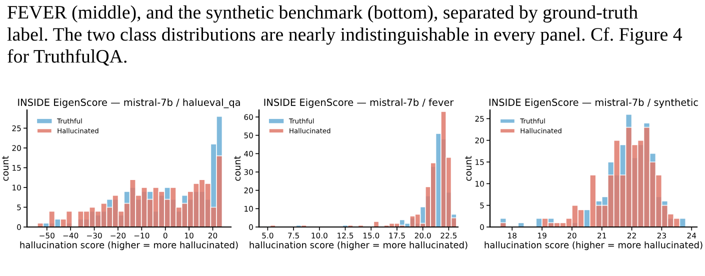 Image resolution: width=705 pixels, height=276 pixels. Describe the element at coordinates (593, 103) in the screenshot. I see `chart-title: INSIDE EigenScore — mistral-7b / synthetic` at that location.